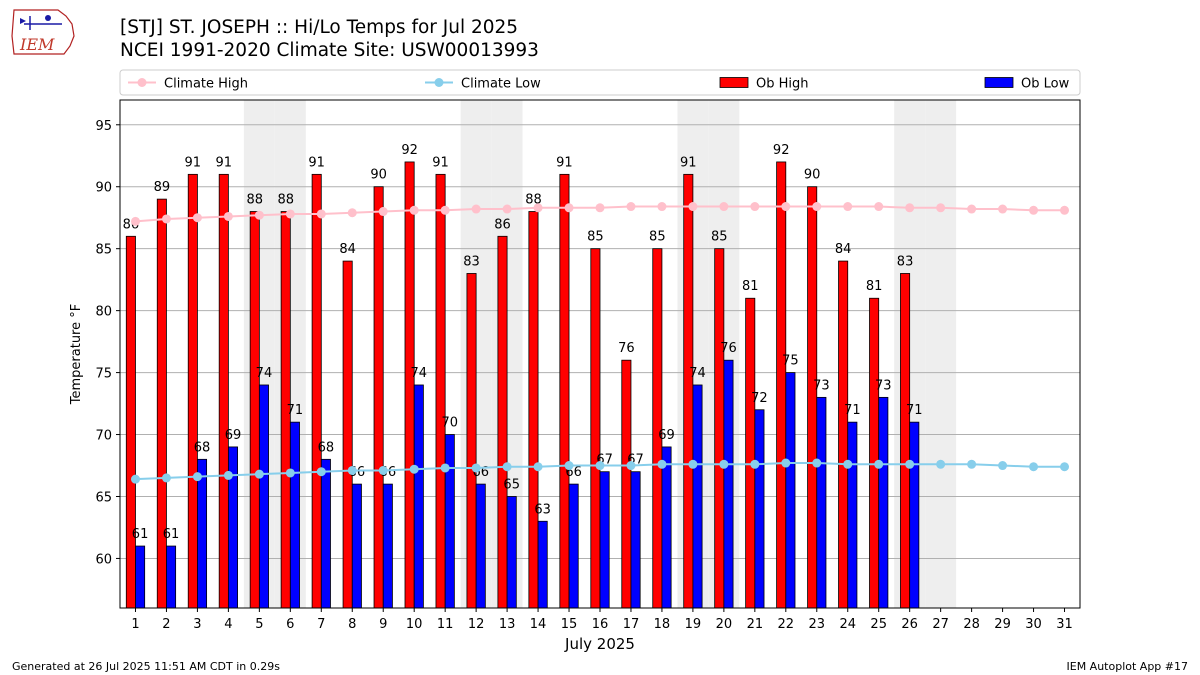  I want to click on x-tick-label: 23, so click(817, 624).